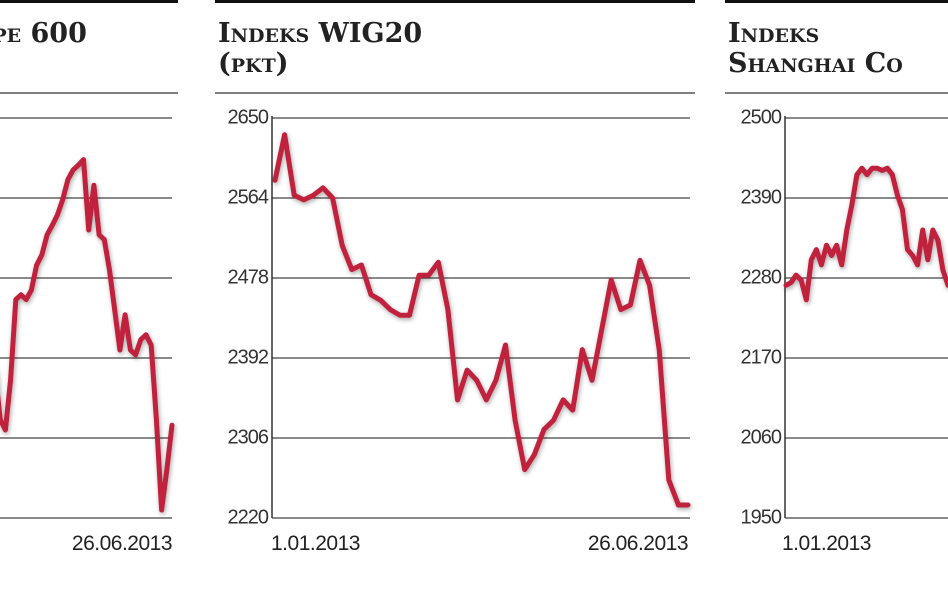 This screenshot has width=948, height=593. I want to click on chart-subtitle: Shanghai Co, so click(815, 63).